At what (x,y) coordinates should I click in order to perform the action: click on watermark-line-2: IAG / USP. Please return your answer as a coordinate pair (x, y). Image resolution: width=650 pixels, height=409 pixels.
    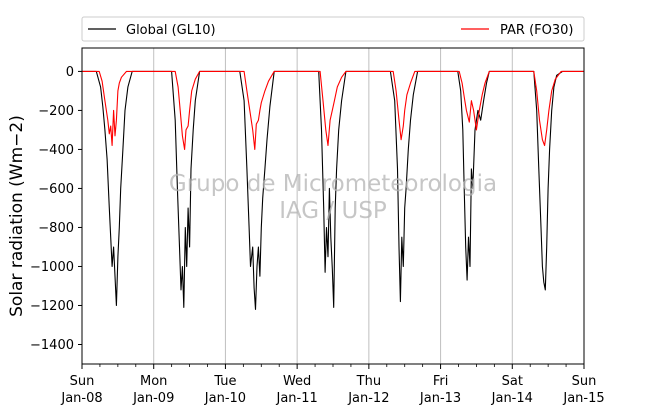
    Looking at the image, I should click on (333, 211).